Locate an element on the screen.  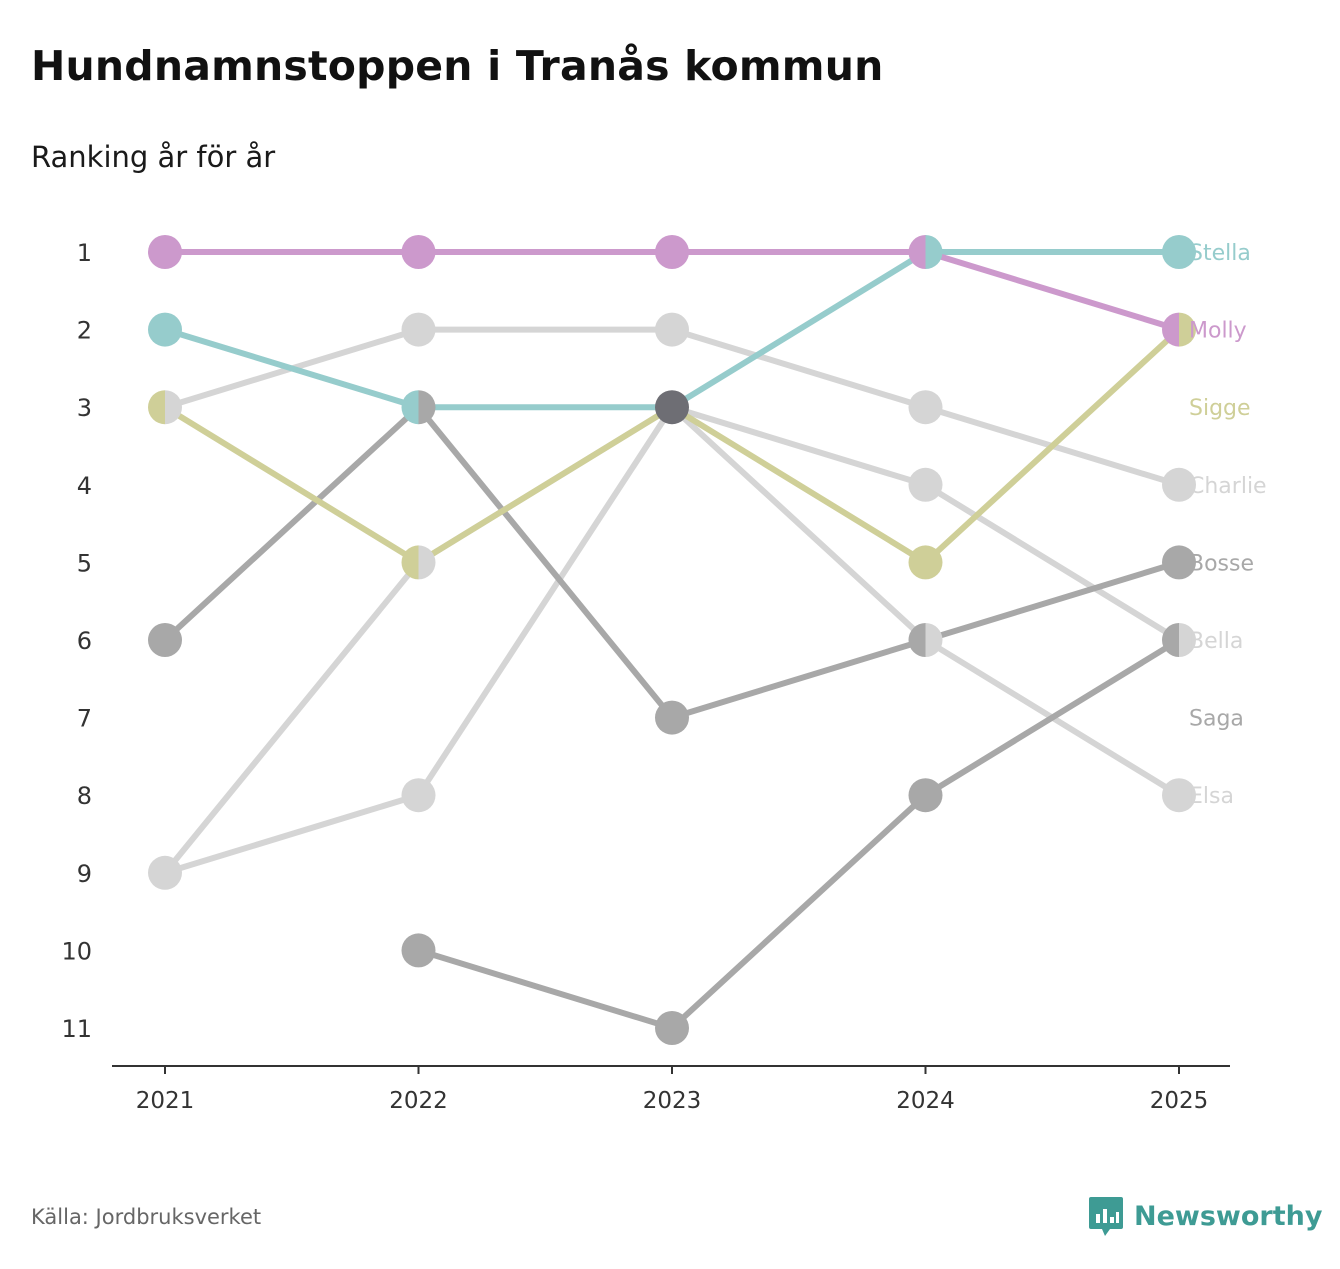
end-label-sigge: Sigge is located at coordinates (1220, 408).